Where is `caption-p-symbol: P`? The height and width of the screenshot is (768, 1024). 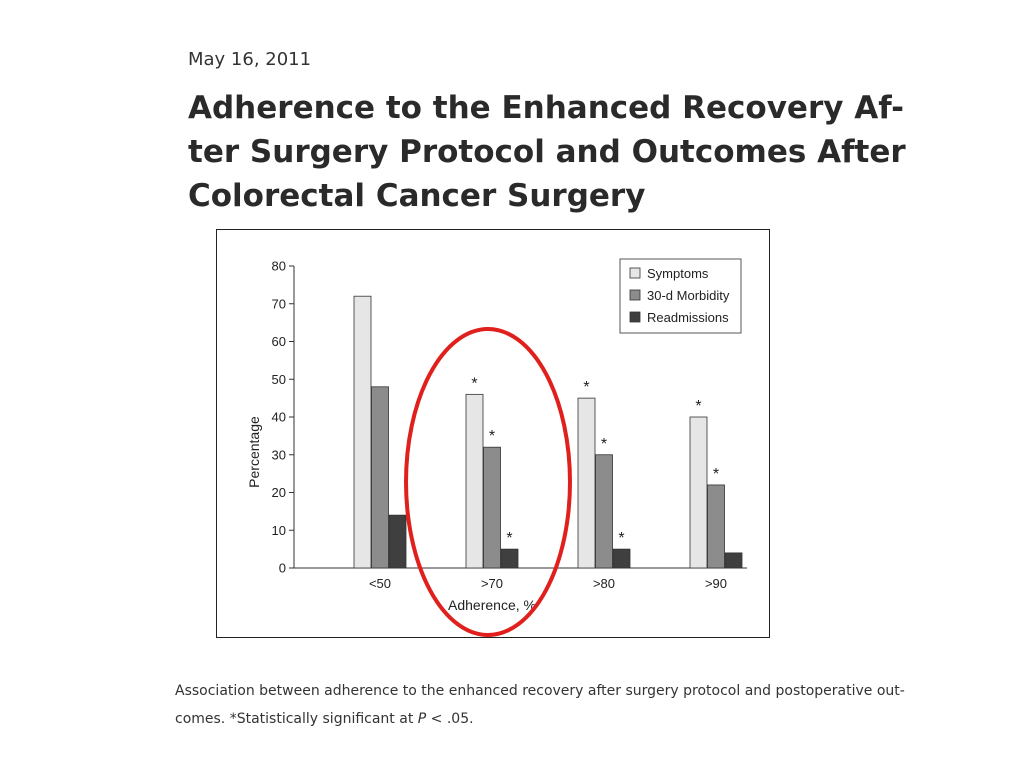
caption-p-symbol: P is located at coordinates (422, 719).